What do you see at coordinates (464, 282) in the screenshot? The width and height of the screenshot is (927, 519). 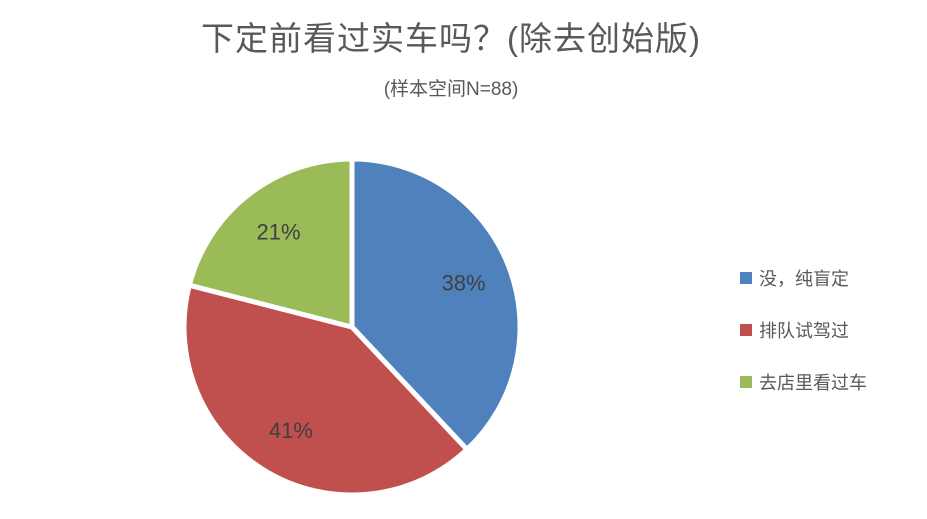 I see `pie-slice-label-0: 38%` at bounding box center [464, 282].